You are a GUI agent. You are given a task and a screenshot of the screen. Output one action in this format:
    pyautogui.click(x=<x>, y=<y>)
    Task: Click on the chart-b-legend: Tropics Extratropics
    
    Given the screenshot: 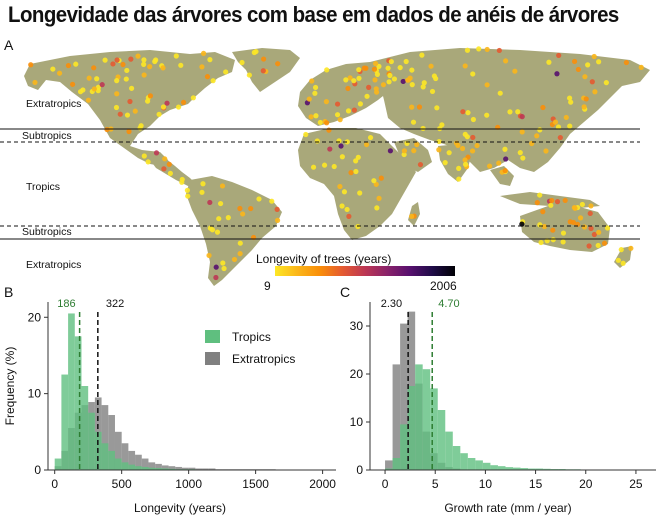 What is the action you would take?
    pyautogui.click(x=250, y=348)
    